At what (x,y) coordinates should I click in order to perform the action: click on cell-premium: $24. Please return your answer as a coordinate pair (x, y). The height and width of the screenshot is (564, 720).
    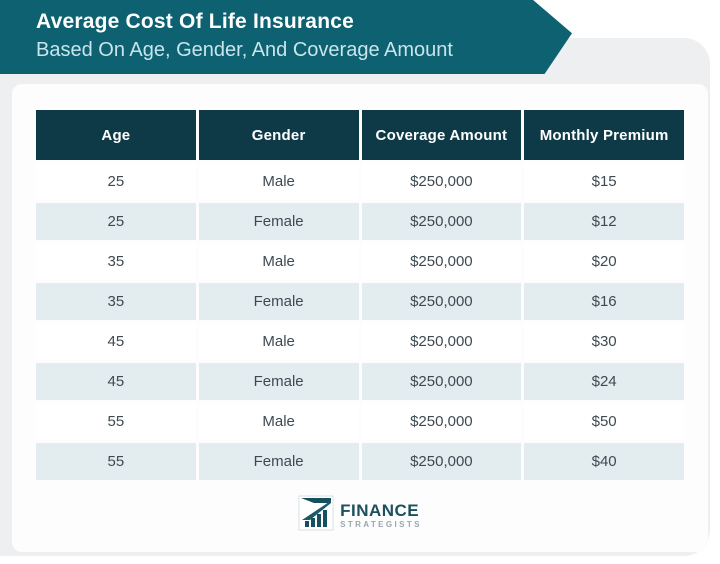
    Looking at the image, I should click on (604, 381).